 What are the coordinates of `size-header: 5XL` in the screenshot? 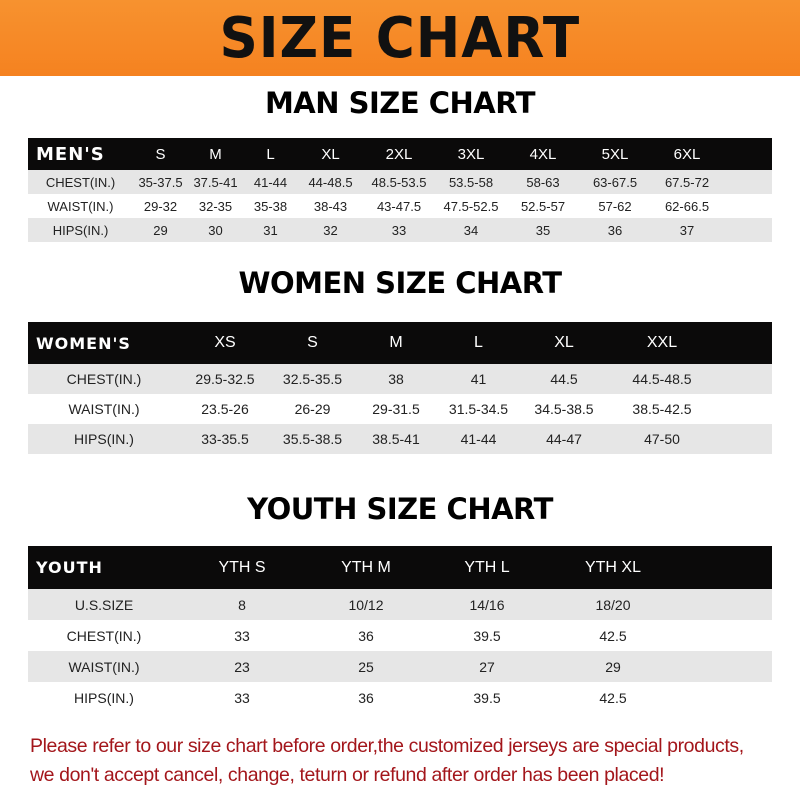 It's located at (615, 154).